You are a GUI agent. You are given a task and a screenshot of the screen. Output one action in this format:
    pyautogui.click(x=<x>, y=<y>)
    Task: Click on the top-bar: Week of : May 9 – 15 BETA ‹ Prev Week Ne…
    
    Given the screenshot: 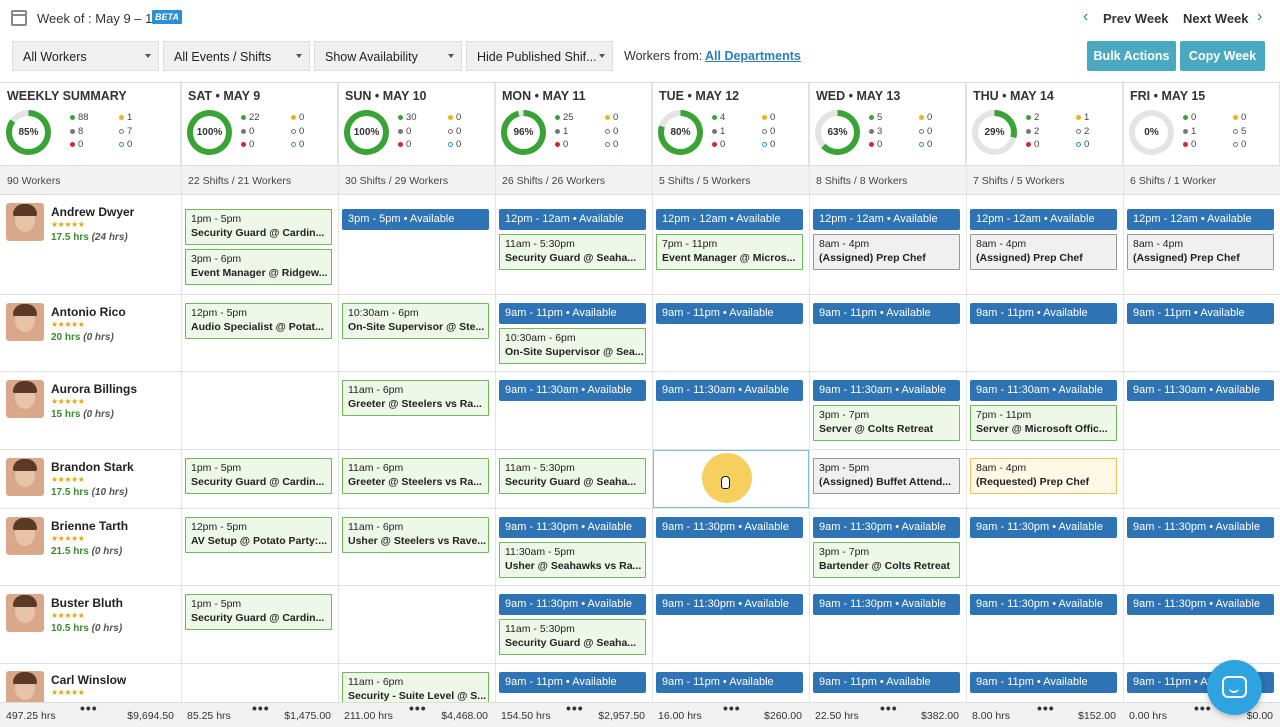 What is the action you would take?
    pyautogui.click(x=640, y=19)
    